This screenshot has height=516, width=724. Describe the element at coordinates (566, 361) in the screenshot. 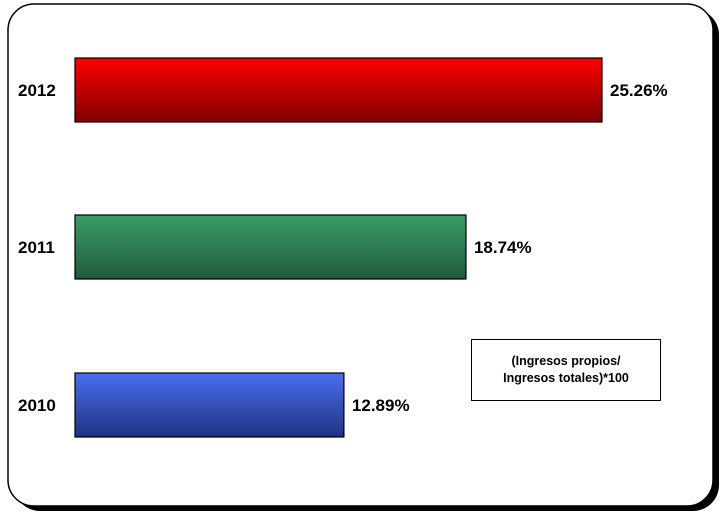

I see `formula-line-1: (Ingresos propios/` at that location.